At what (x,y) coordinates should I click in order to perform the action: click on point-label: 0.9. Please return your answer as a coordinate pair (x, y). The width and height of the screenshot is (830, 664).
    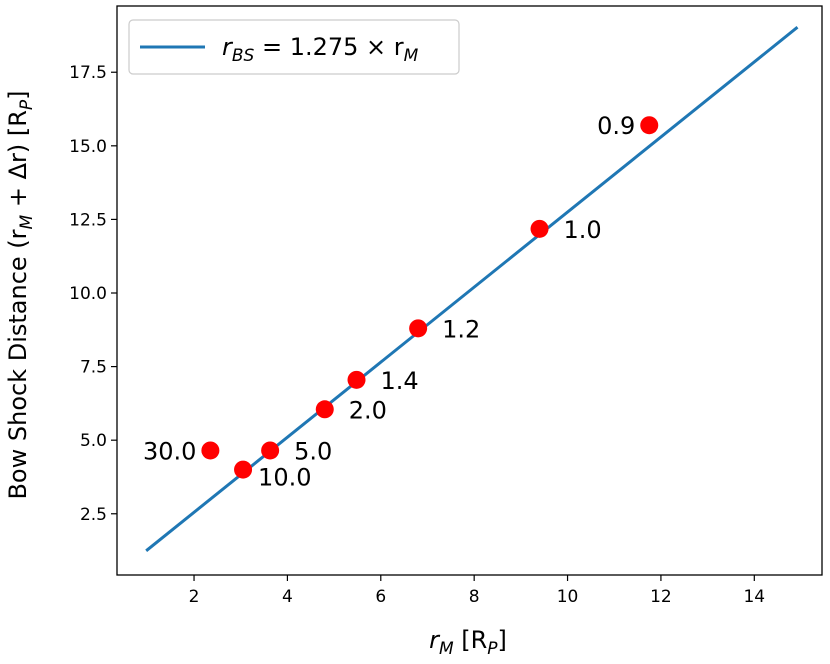
    Looking at the image, I should click on (616, 126).